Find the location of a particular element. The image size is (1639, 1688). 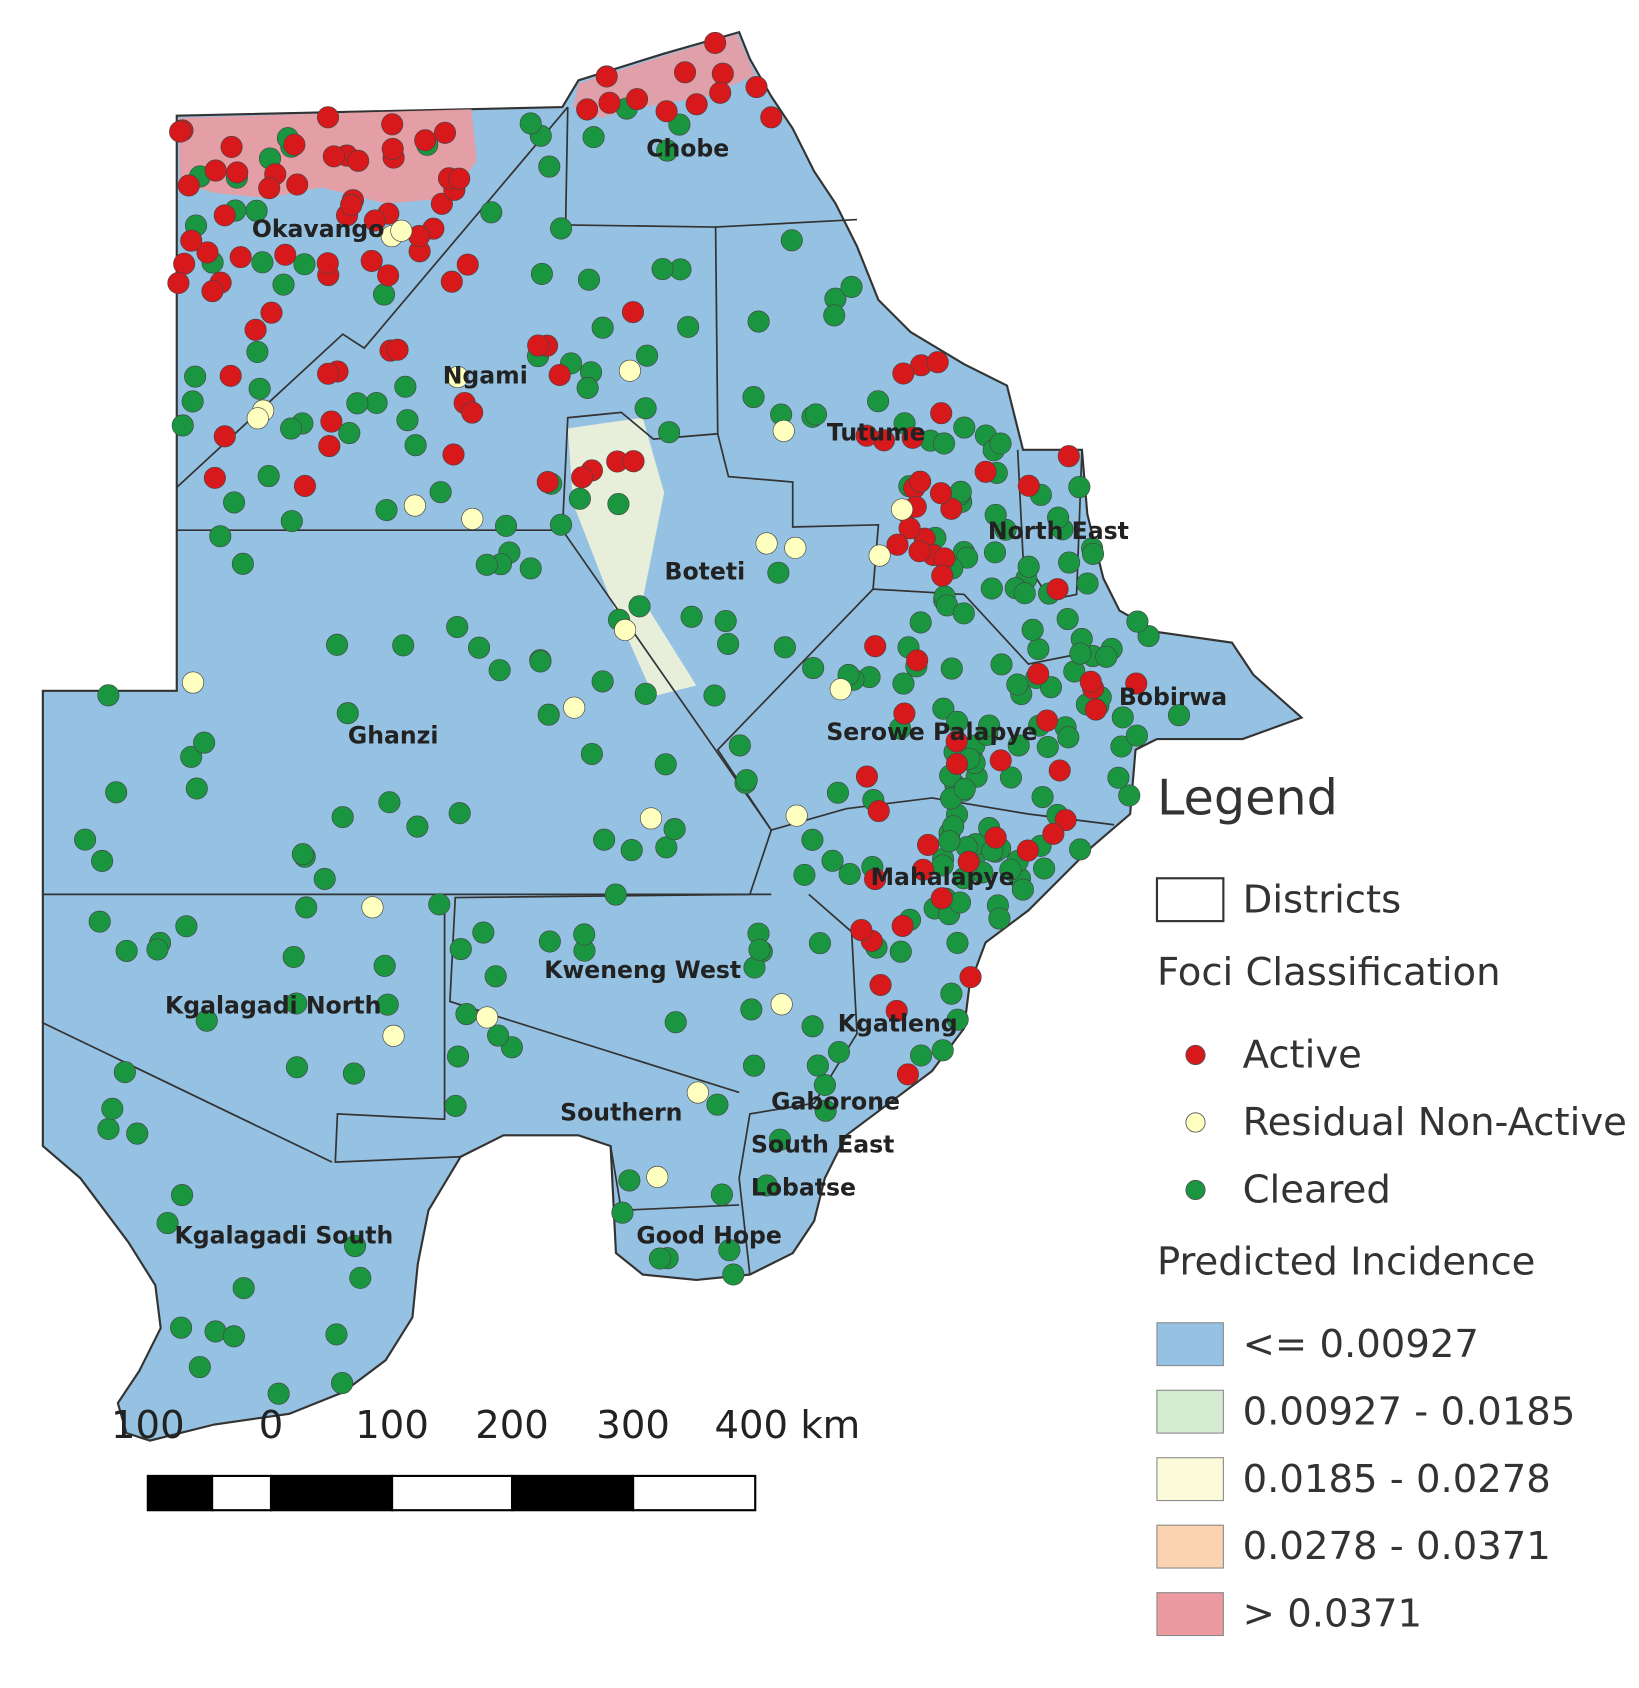

district-label: Good Hope is located at coordinates (708, 1236).